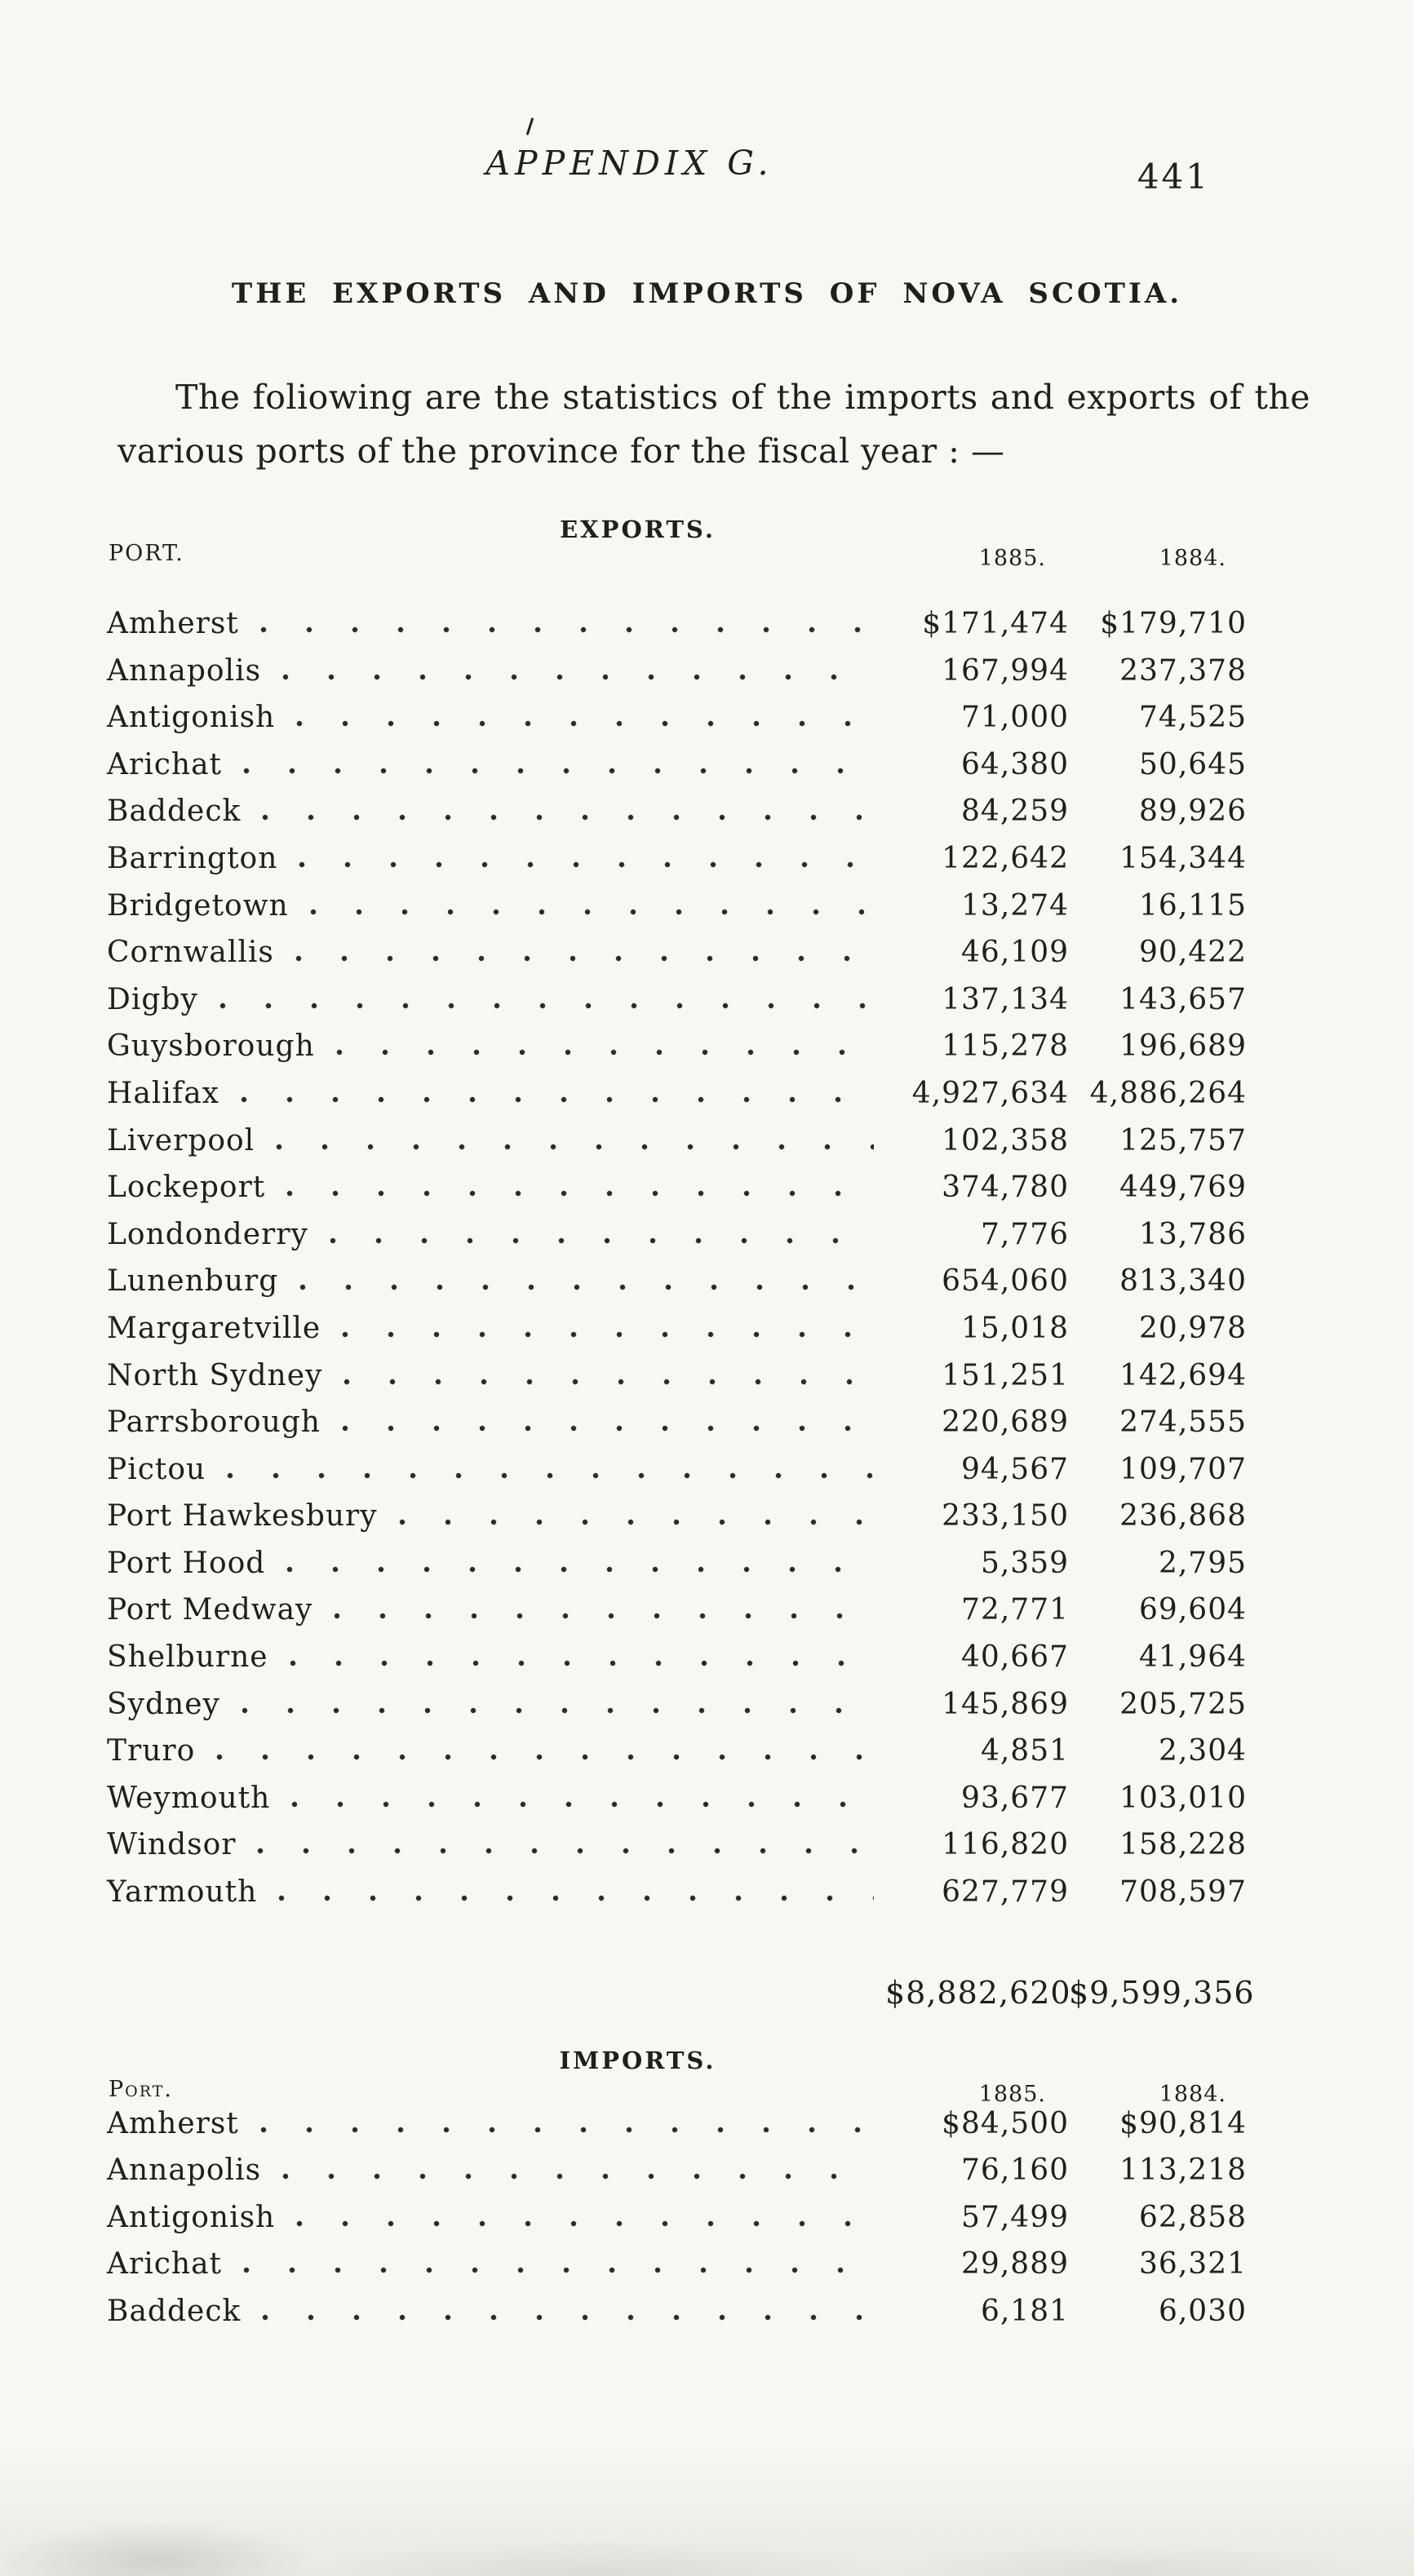 This screenshot has height=2576, width=1414. Describe the element at coordinates (163, 1093) in the screenshot. I see `port-name: Halifax` at that location.